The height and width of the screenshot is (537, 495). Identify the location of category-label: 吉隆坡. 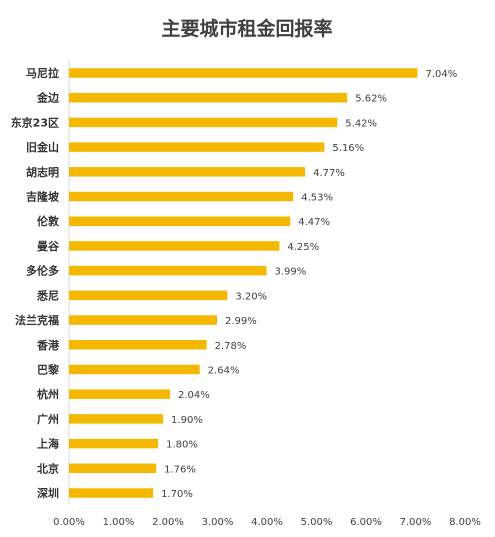
(43, 197).